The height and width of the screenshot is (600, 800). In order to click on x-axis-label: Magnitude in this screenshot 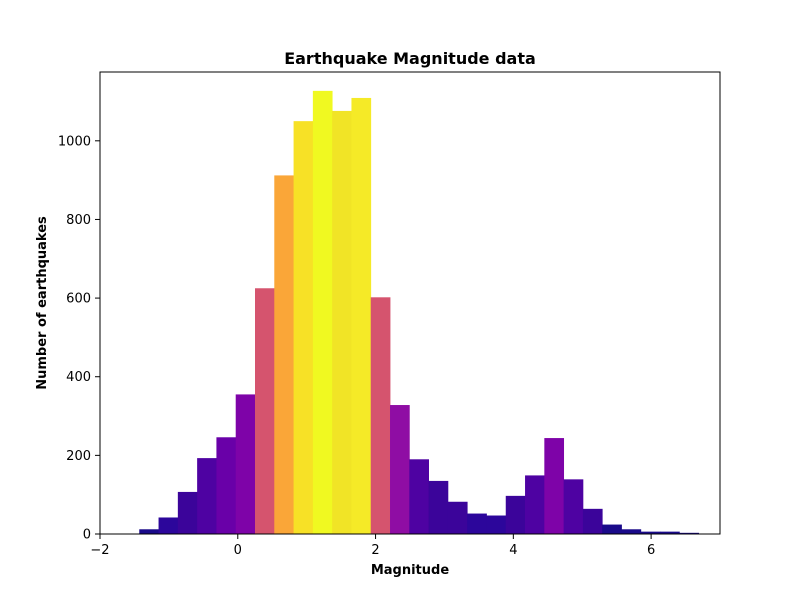, I will do `click(410, 570)`.